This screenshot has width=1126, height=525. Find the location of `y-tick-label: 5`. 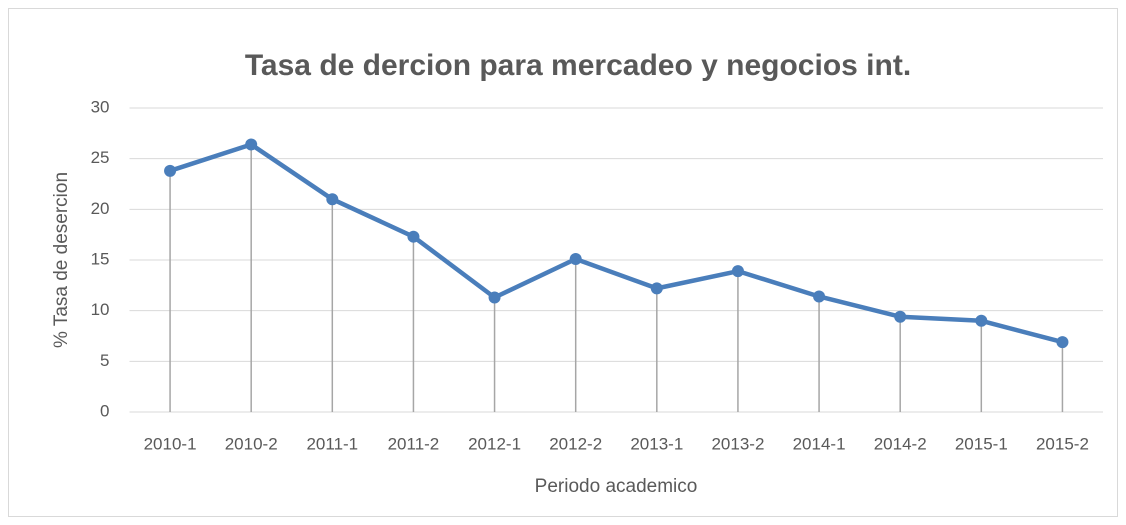

y-tick-label: 5 is located at coordinates (104, 360).